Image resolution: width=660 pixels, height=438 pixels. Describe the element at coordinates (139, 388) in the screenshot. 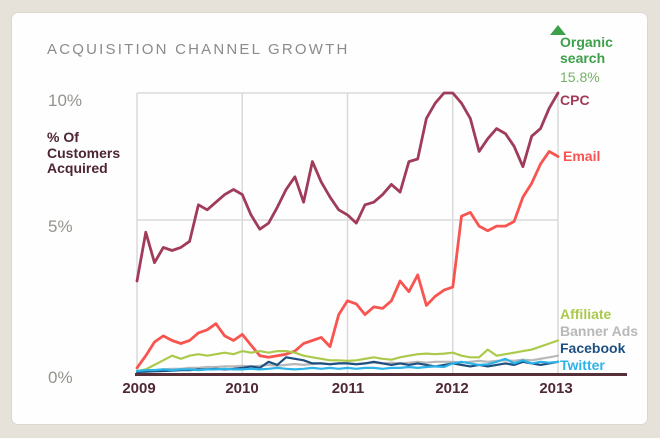

I see `x-tick-2009: 2009` at that location.